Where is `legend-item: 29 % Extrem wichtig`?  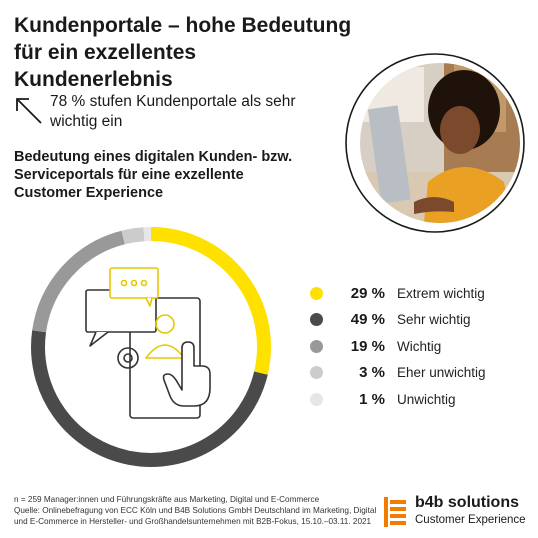
legend-item: 29 % Extrem wichtig is located at coordinates (420, 293).